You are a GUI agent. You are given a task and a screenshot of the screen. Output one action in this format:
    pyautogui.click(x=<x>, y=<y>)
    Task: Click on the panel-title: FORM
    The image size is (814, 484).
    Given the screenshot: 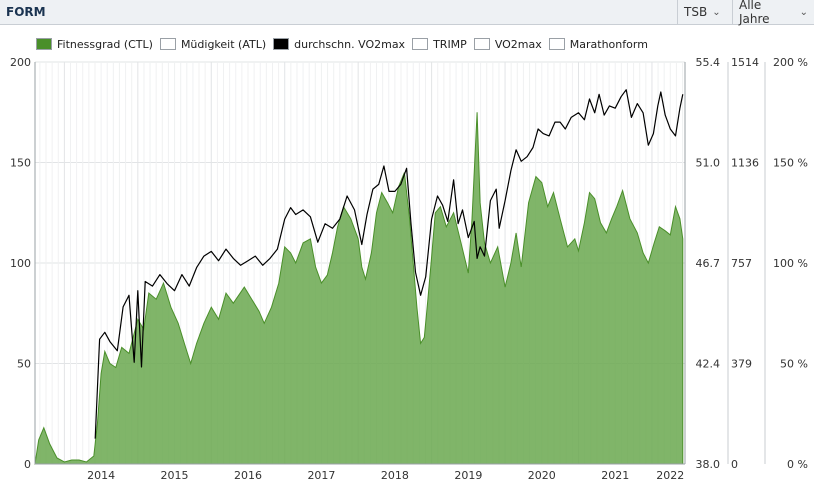 What is the action you would take?
    pyautogui.click(x=26, y=12)
    